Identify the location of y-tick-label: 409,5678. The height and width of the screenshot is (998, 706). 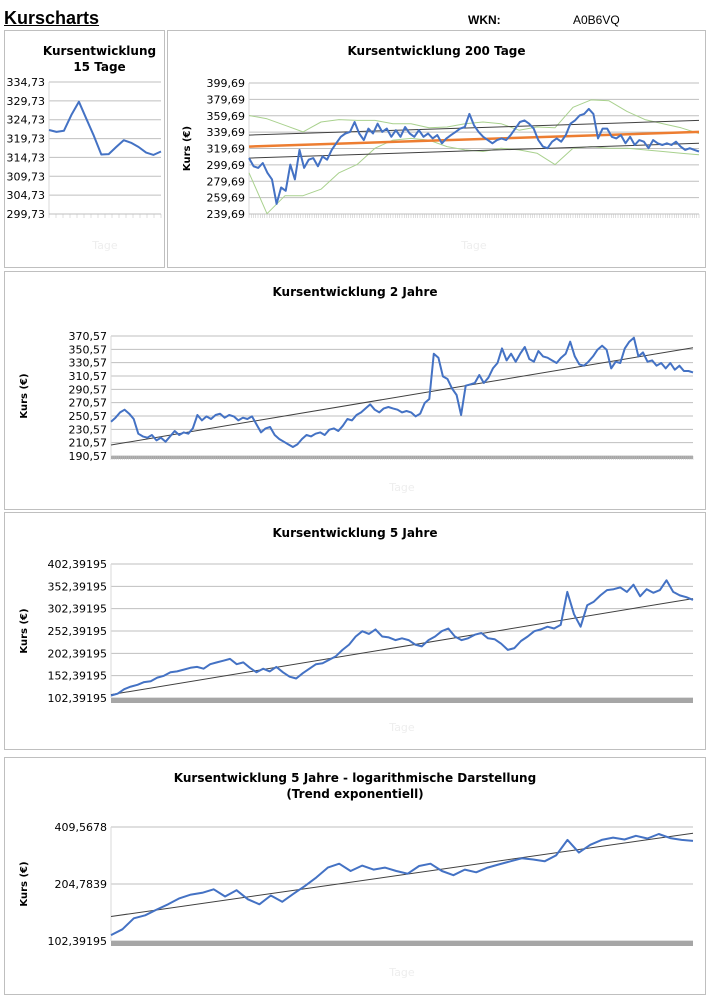
(81, 827).